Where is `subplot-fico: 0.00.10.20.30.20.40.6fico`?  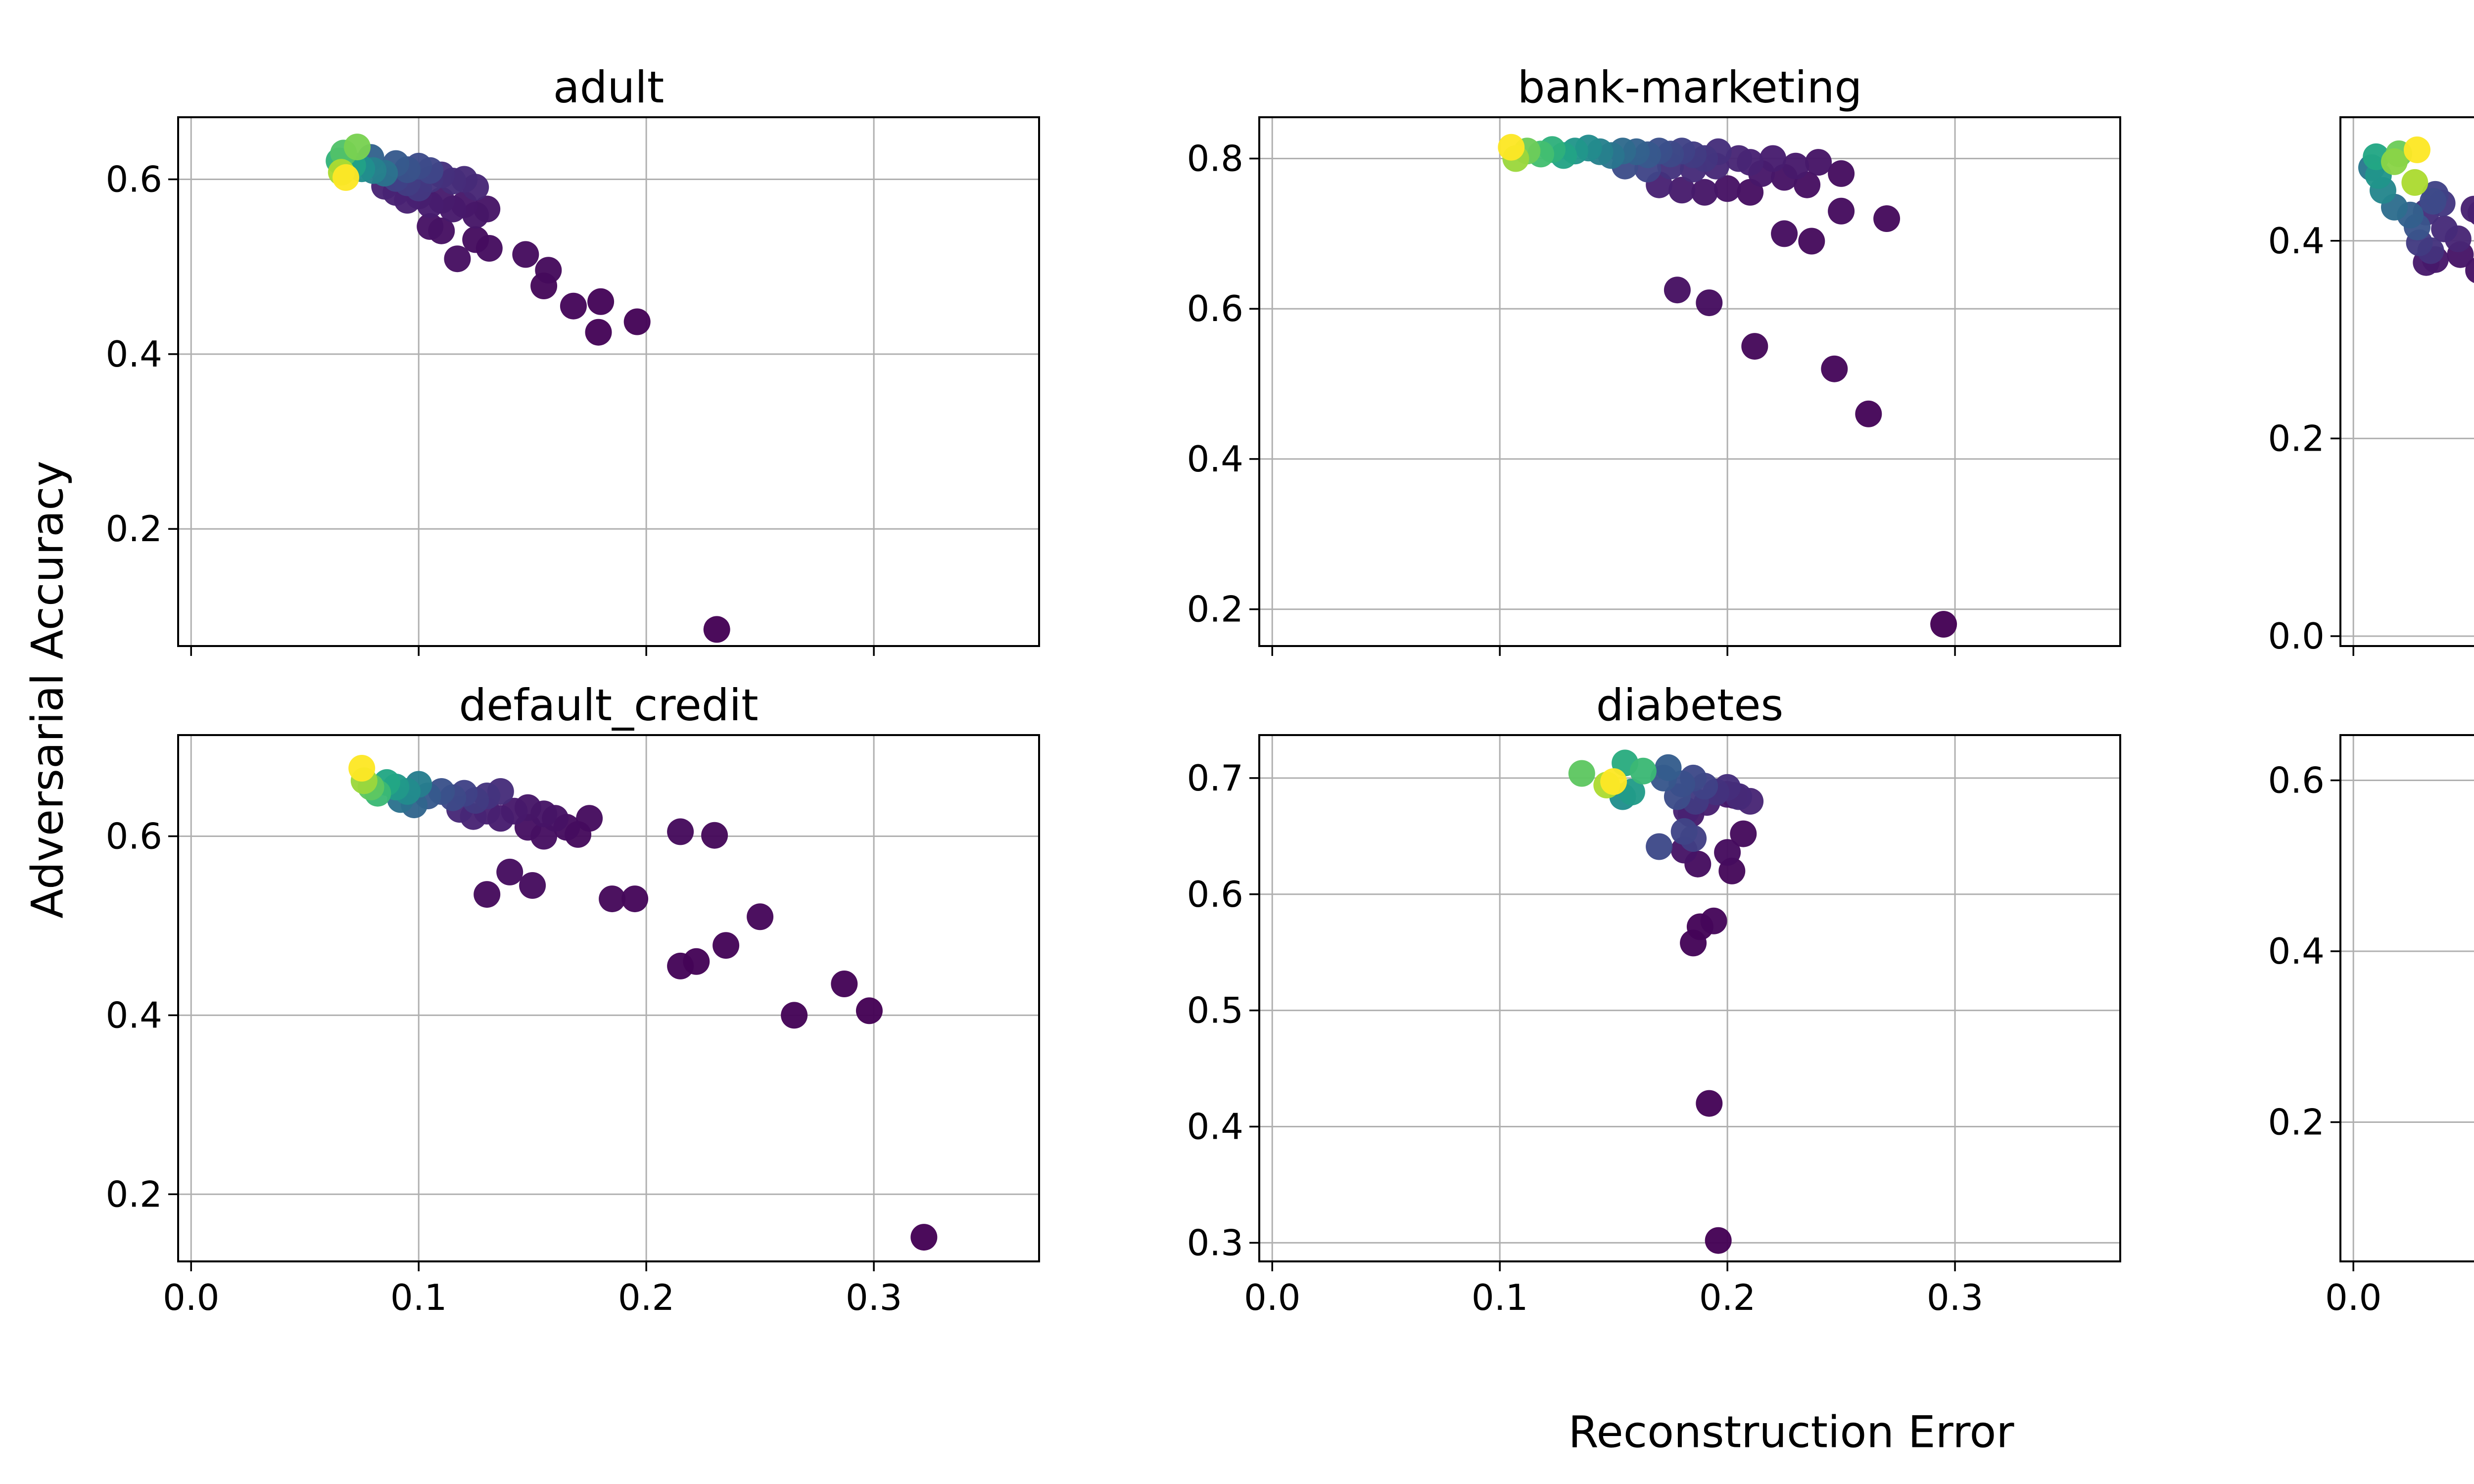 subplot-fico: 0.00.10.20.30.20.40.6fico is located at coordinates (2371, 1026).